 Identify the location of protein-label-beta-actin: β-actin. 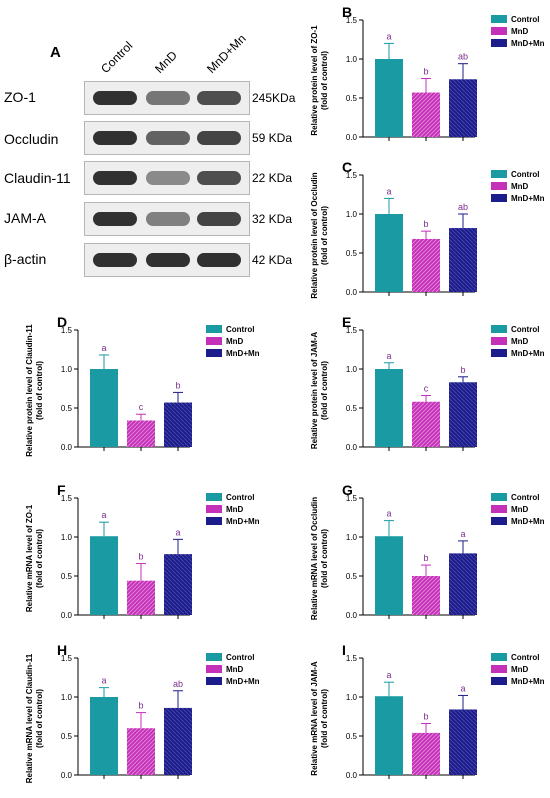
(25, 259).